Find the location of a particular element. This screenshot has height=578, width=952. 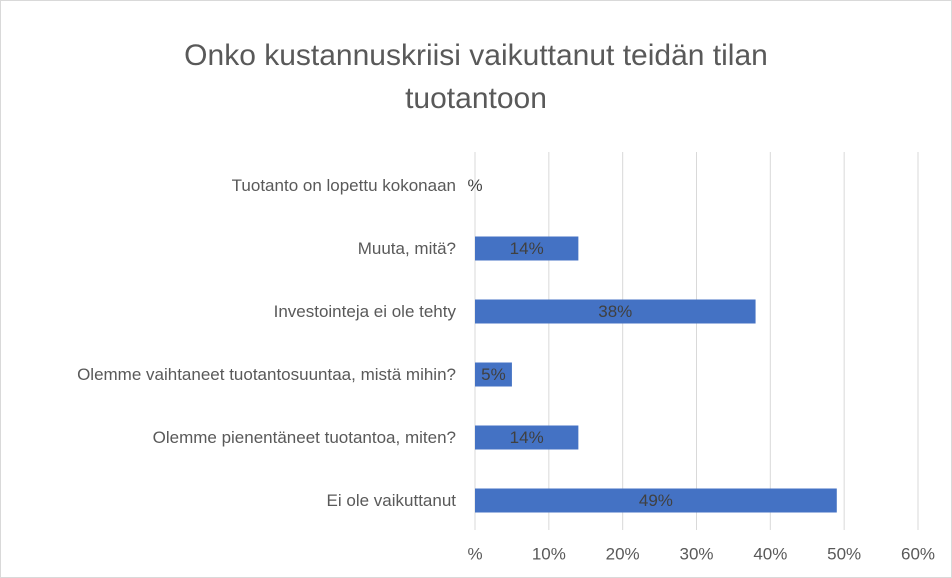

x-tick-label: 40% is located at coordinates (770, 553).